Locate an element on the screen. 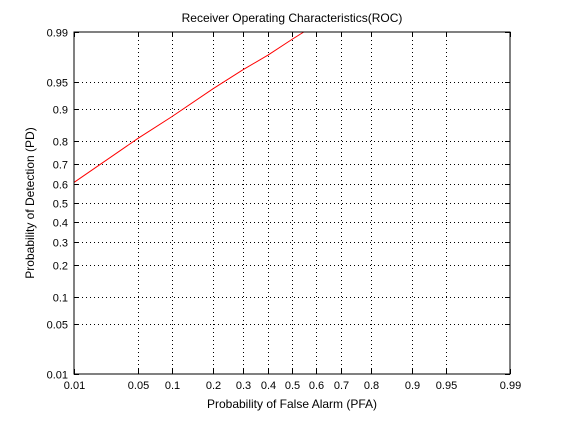  series-layer is located at coordinates (189, 107).